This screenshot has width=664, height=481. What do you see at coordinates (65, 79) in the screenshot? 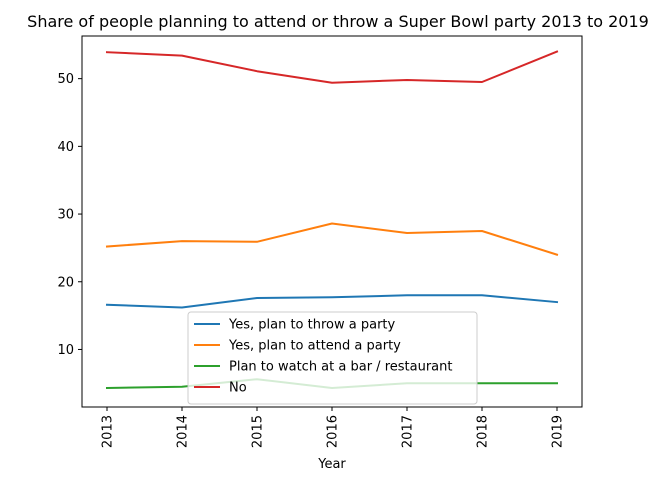
I see `y-tick-label: 50` at bounding box center [65, 79].